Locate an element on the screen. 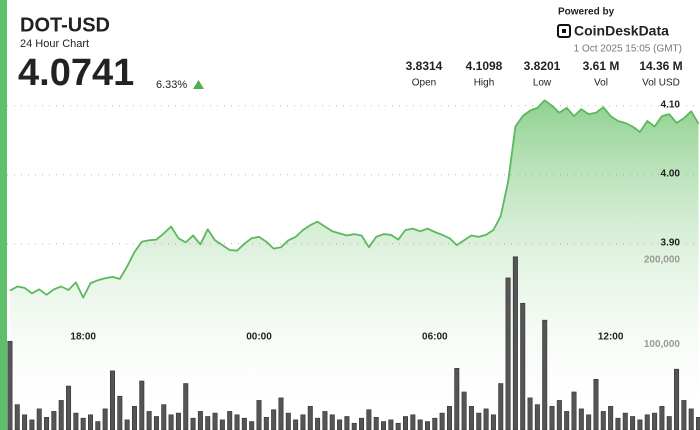 The height and width of the screenshot is (430, 700). x-tick-label: 06:00 is located at coordinates (435, 337).